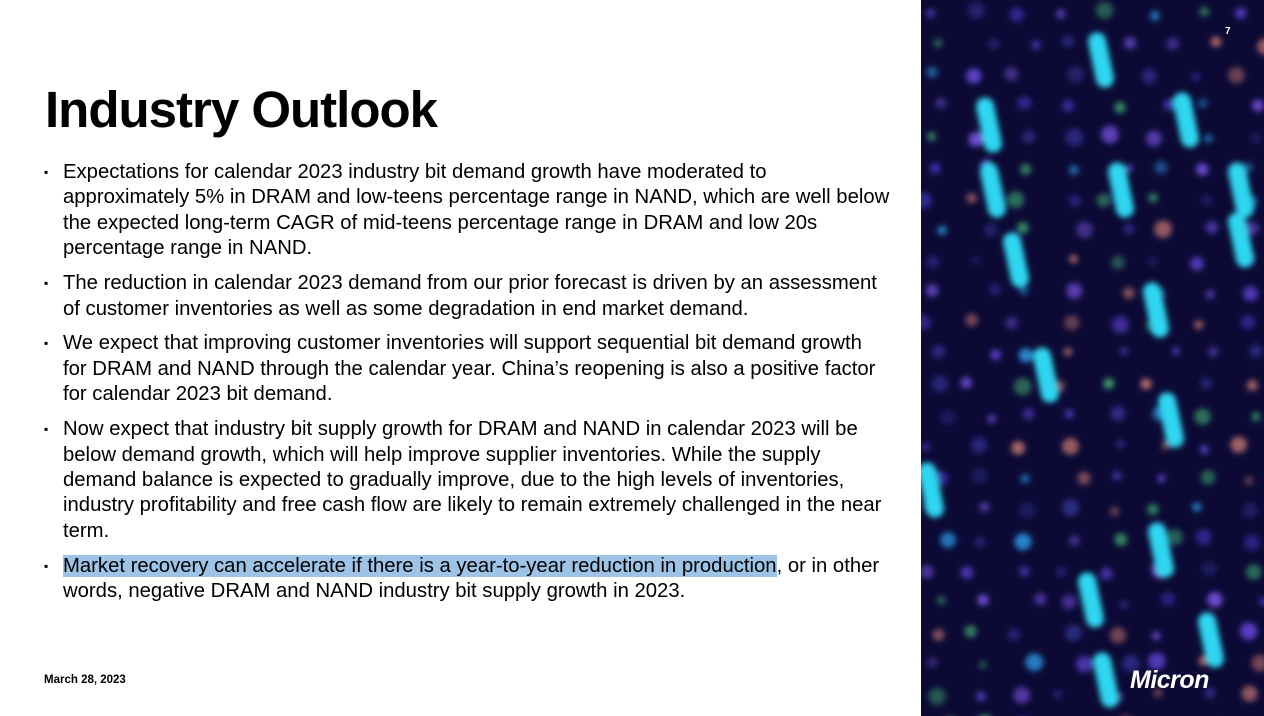 This screenshot has height=716, width=1264. What do you see at coordinates (85, 680) in the screenshot?
I see `date: March 28, 2023` at bounding box center [85, 680].